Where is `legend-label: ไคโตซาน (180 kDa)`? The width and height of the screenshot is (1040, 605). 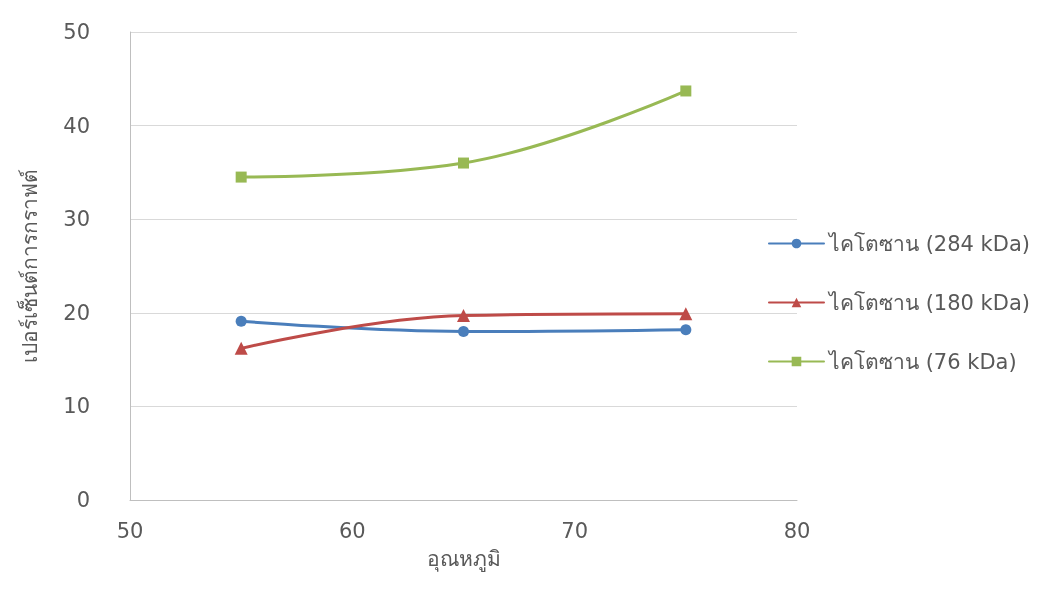 legend-label: ไคโตซาน (180 kDa) is located at coordinates (928, 302).